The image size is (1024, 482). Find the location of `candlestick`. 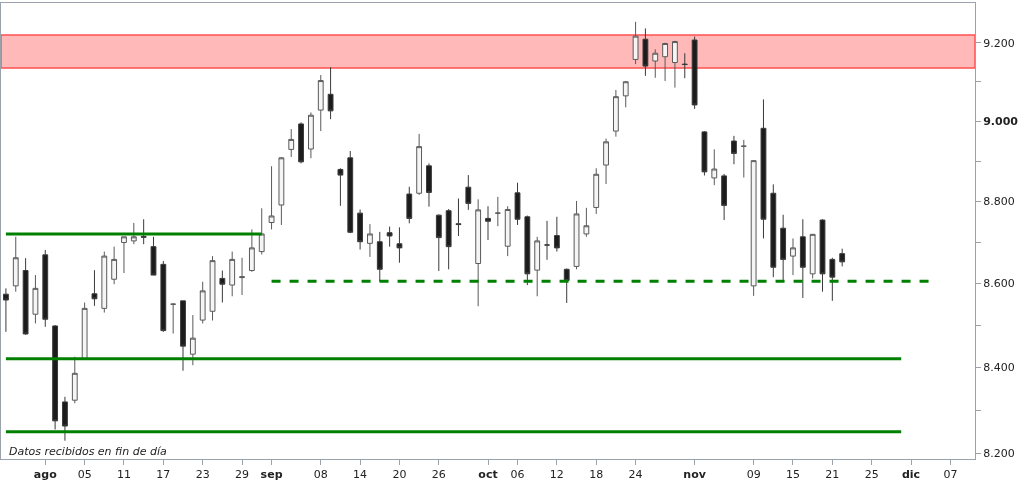

candlestick is located at coordinates (6, 310).